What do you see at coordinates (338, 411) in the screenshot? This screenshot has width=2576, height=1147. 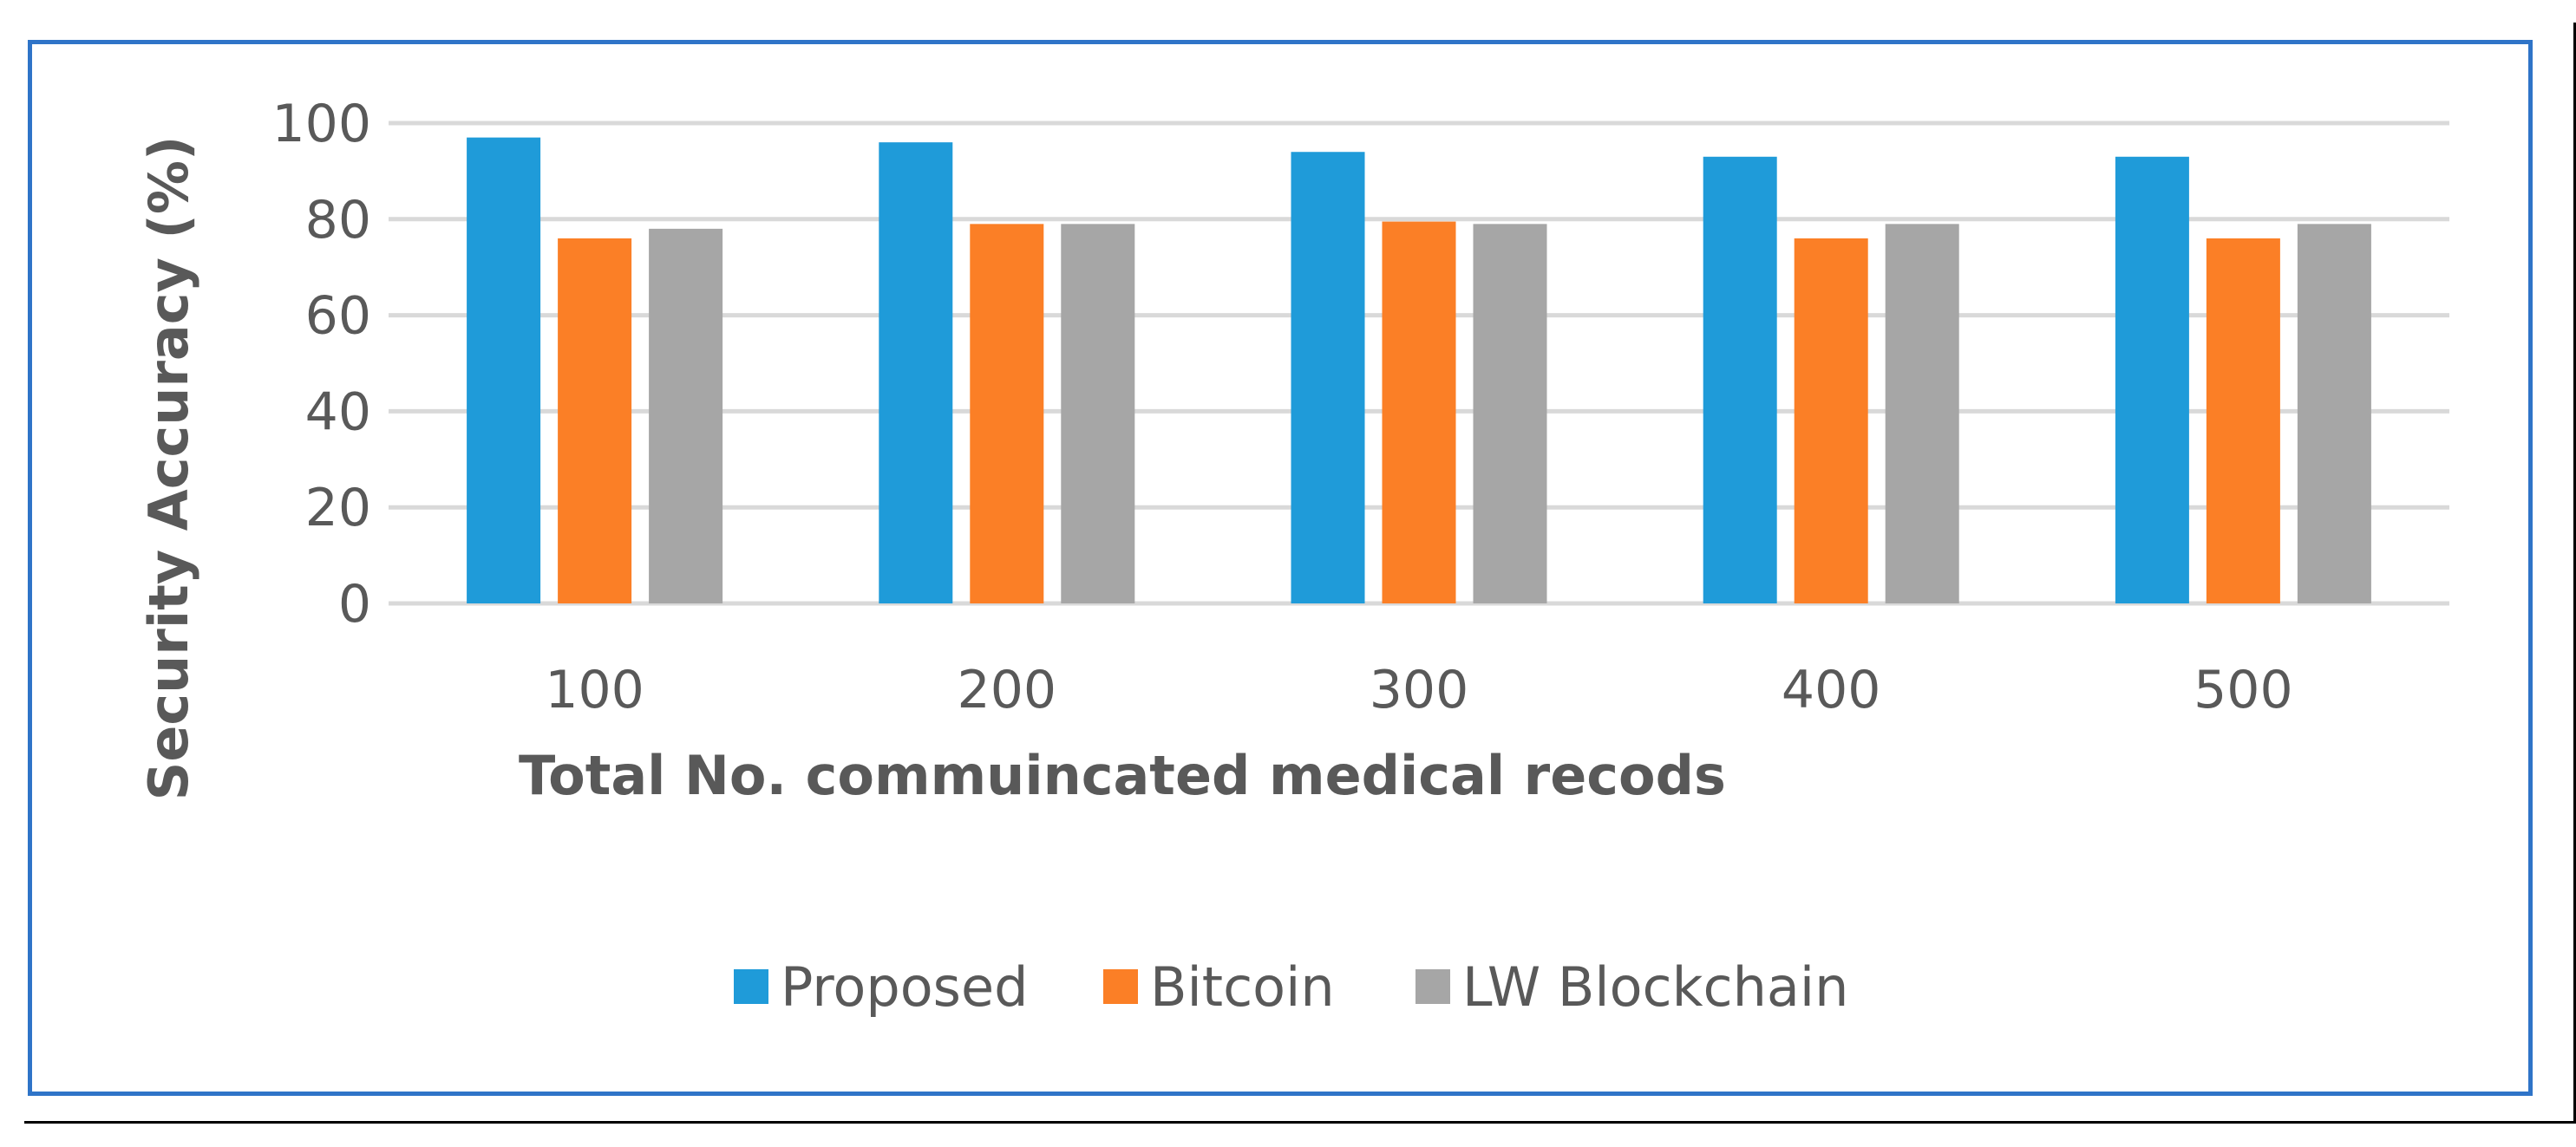 I see `y-tick-label: 40` at bounding box center [338, 411].